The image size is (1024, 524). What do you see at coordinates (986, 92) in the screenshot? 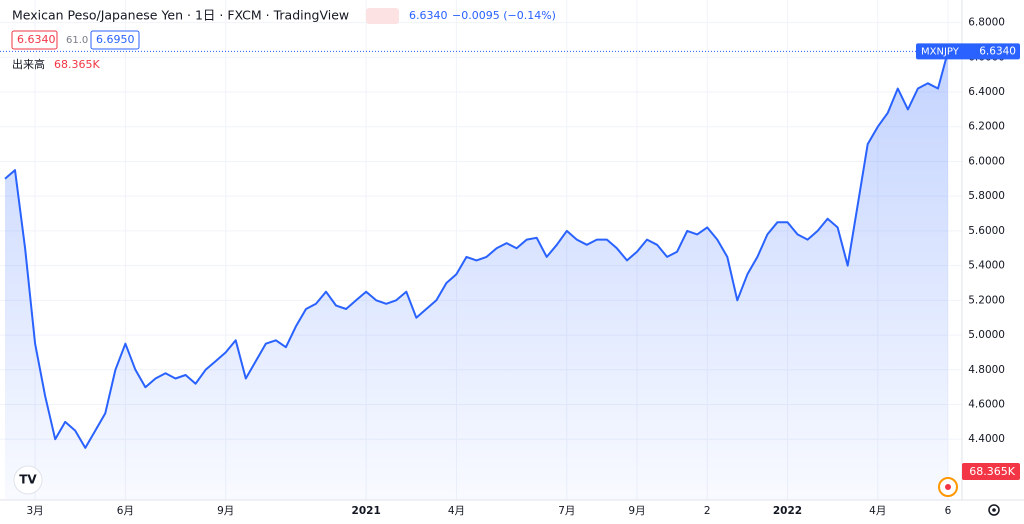
I see `y-tick-label: 6.4000` at bounding box center [986, 92].